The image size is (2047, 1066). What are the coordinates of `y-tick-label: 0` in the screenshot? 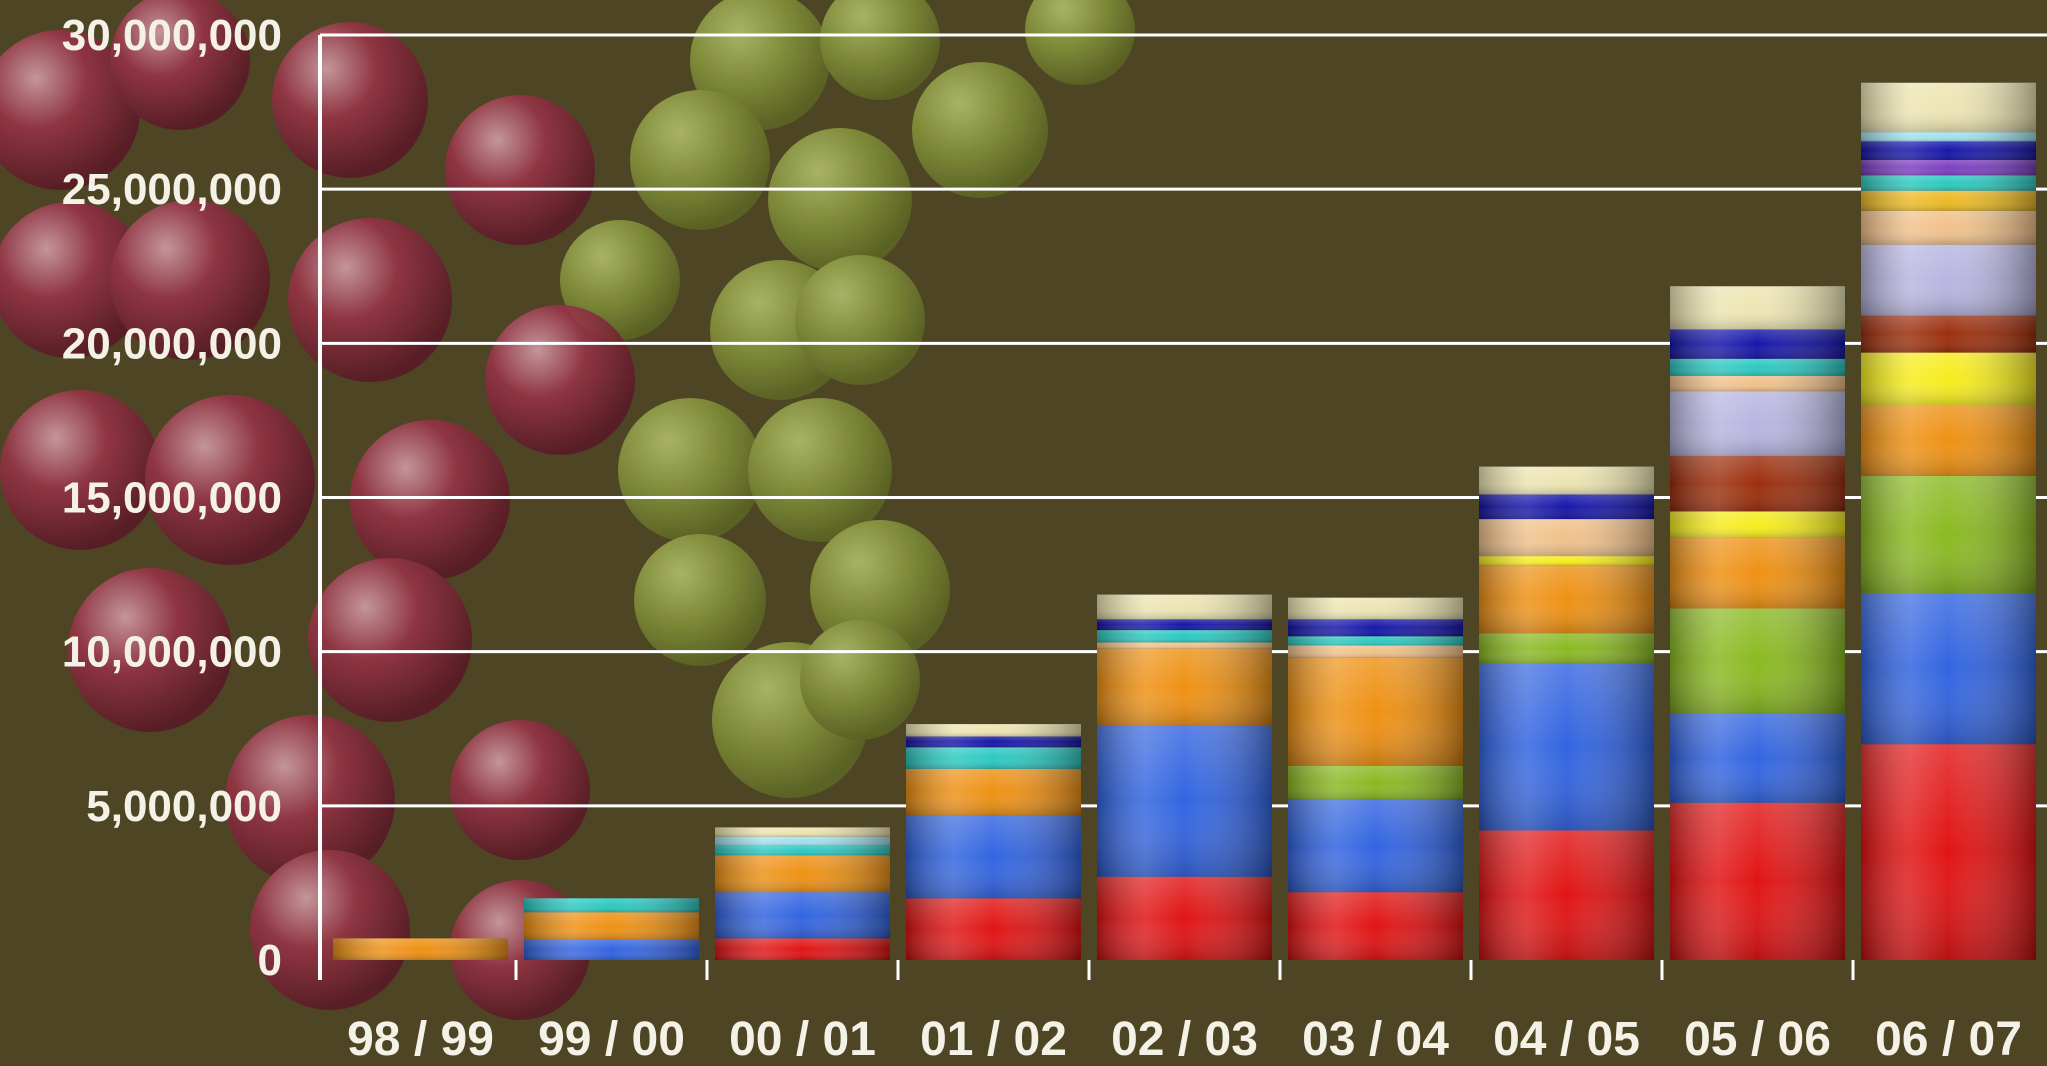 It's located at (270, 960).